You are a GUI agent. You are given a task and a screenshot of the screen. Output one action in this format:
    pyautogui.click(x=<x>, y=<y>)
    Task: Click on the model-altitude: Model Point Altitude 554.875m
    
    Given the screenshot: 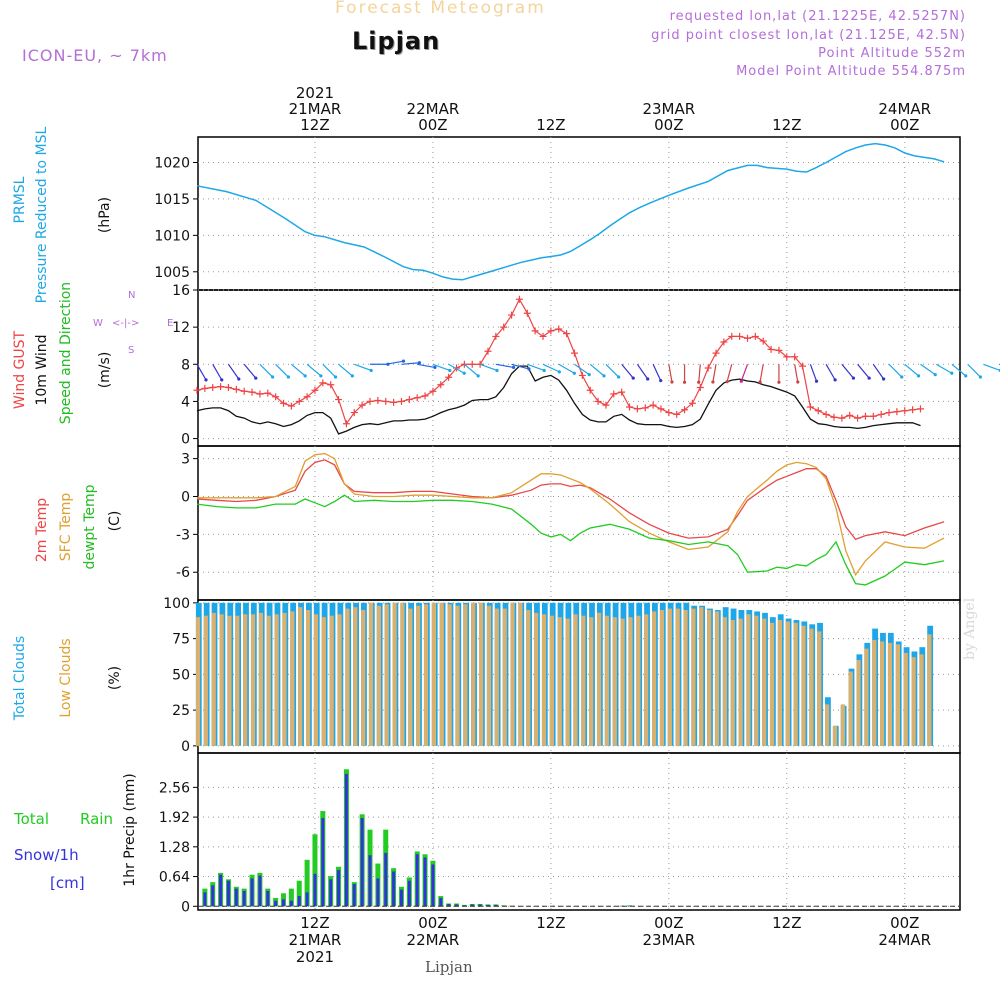 What is the action you would take?
    pyautogui.click(x=851, y=71)
    